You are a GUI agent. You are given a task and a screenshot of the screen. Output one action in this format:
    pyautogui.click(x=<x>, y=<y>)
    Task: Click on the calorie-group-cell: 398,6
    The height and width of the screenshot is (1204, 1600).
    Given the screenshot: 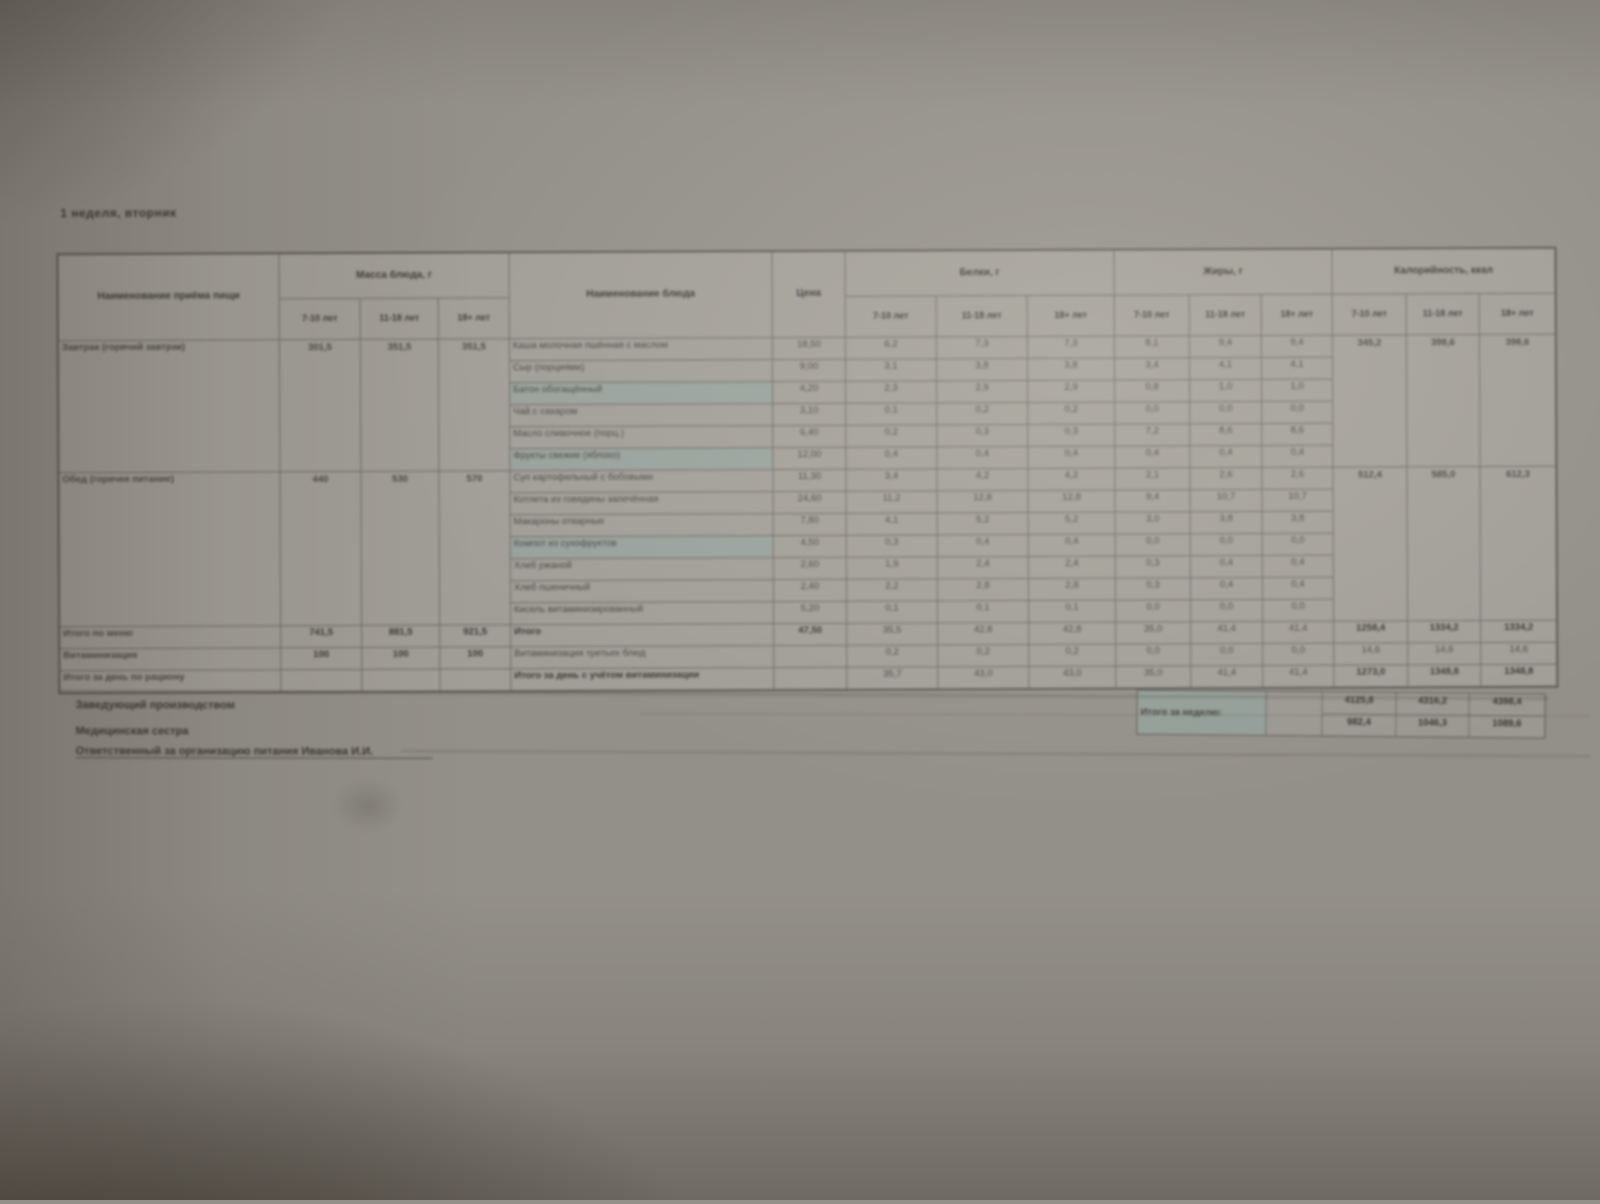 What is the action you would take?
    pyautogui.click(x=1517, y=400)
    